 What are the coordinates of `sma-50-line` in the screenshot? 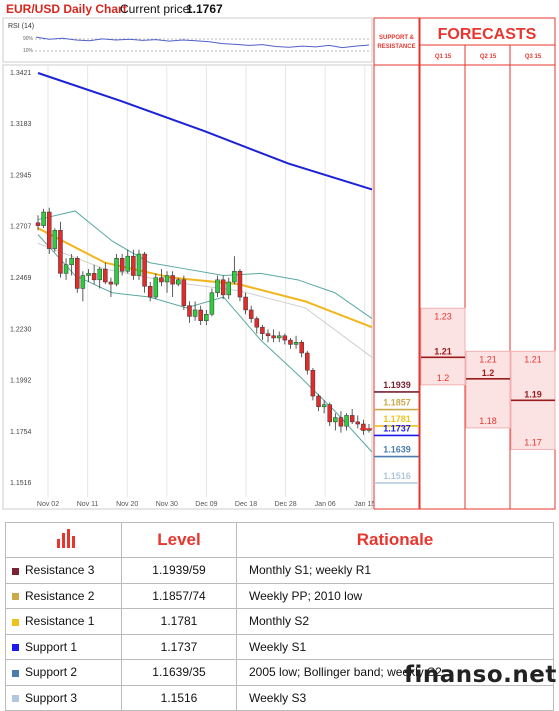 It's located at (205, 278).